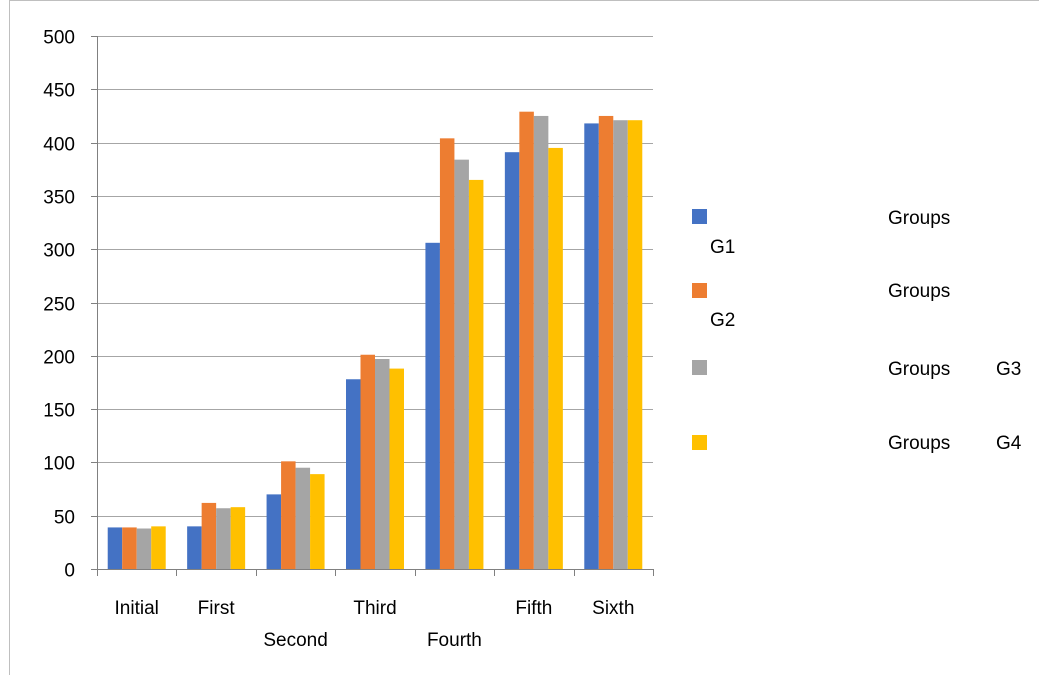  I want to click on bar-groups-g3-third, so click(382, 463).